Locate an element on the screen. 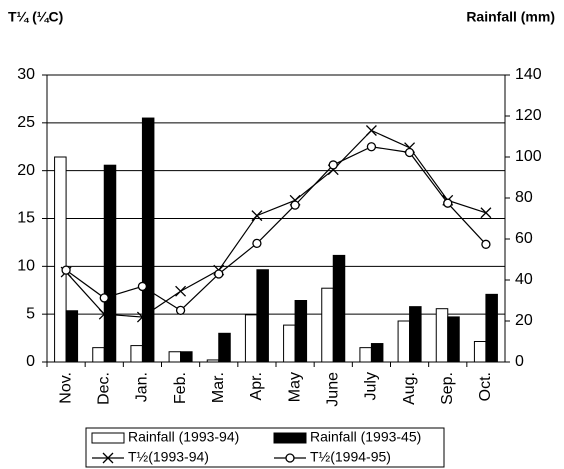 The width and height of the screenshot is (564, 469). y-tick-label: 15 is located at coordinates (26, 218).